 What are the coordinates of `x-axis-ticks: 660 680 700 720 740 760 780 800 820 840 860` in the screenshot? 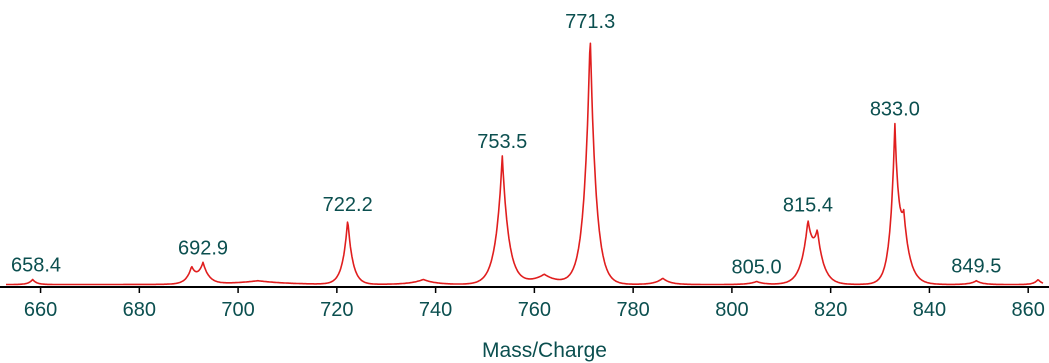 It's located at (534, 304).